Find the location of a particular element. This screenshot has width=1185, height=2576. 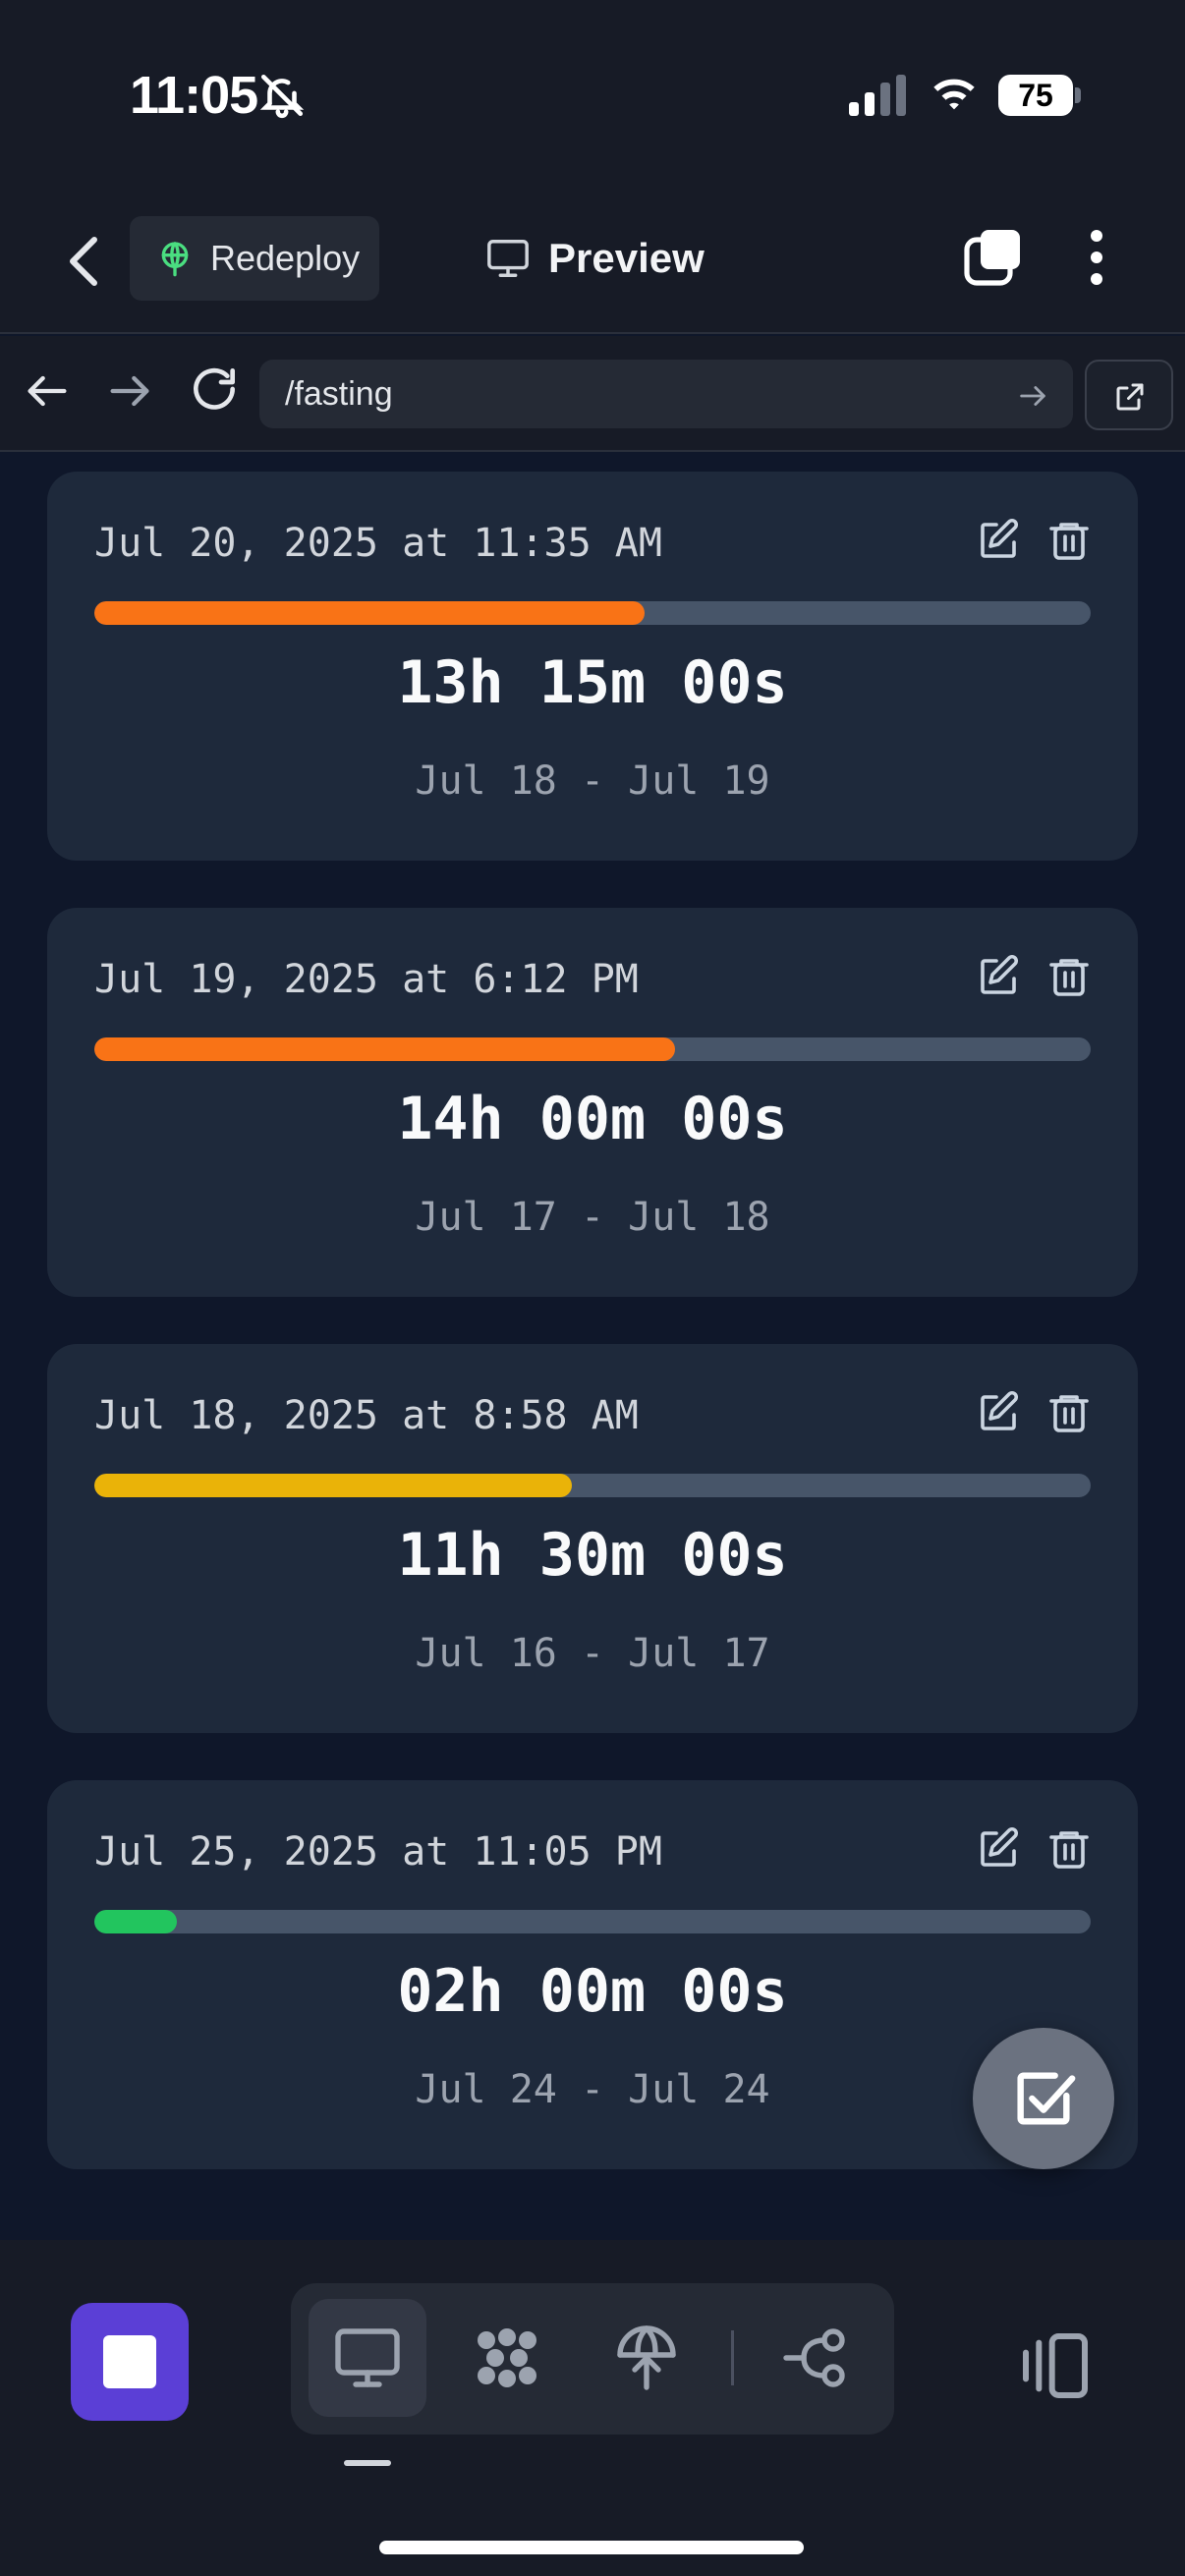

tool-group is located at coordinates (592, 2359).